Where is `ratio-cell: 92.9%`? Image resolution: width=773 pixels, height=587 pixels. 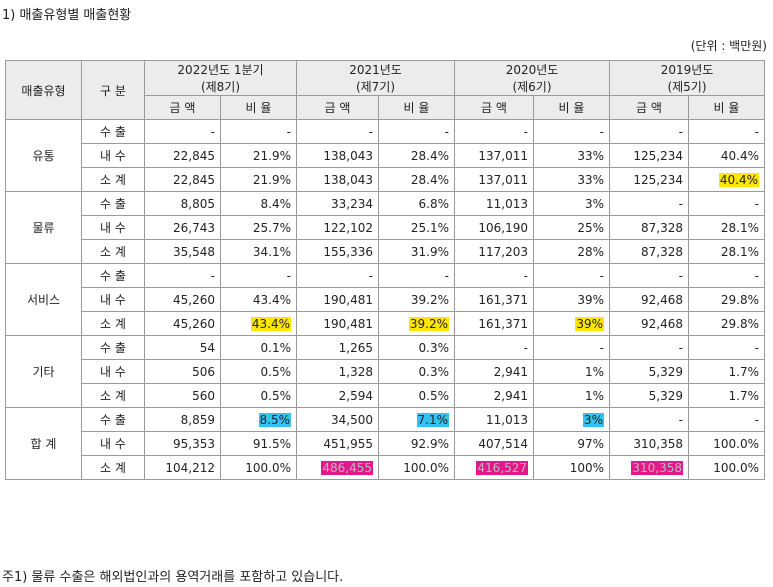 ratio-cell: 92.9% is located at coordinates (416, 443).